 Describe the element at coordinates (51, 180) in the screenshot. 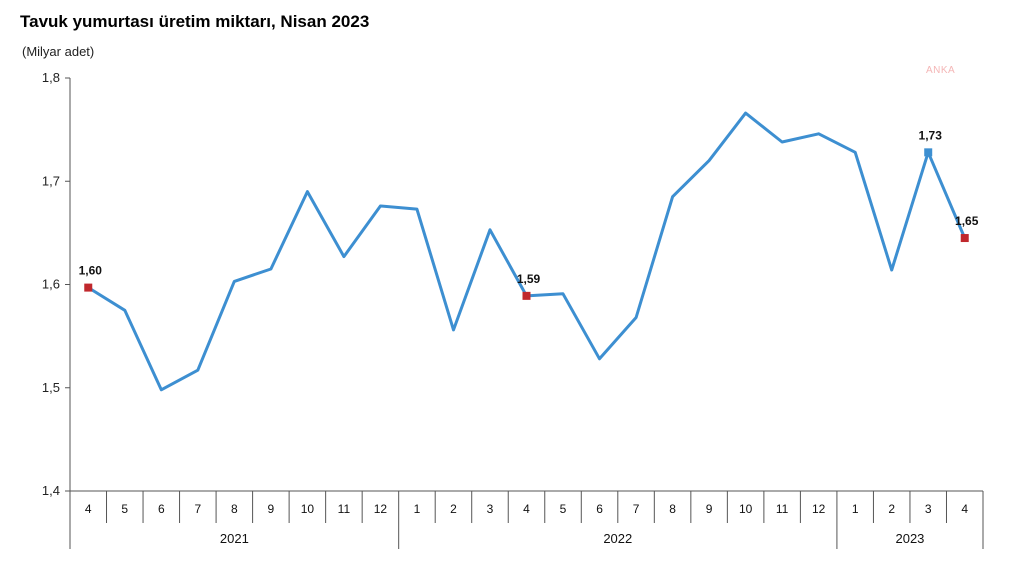

I see `y-tick-label: 1,7` at that location.